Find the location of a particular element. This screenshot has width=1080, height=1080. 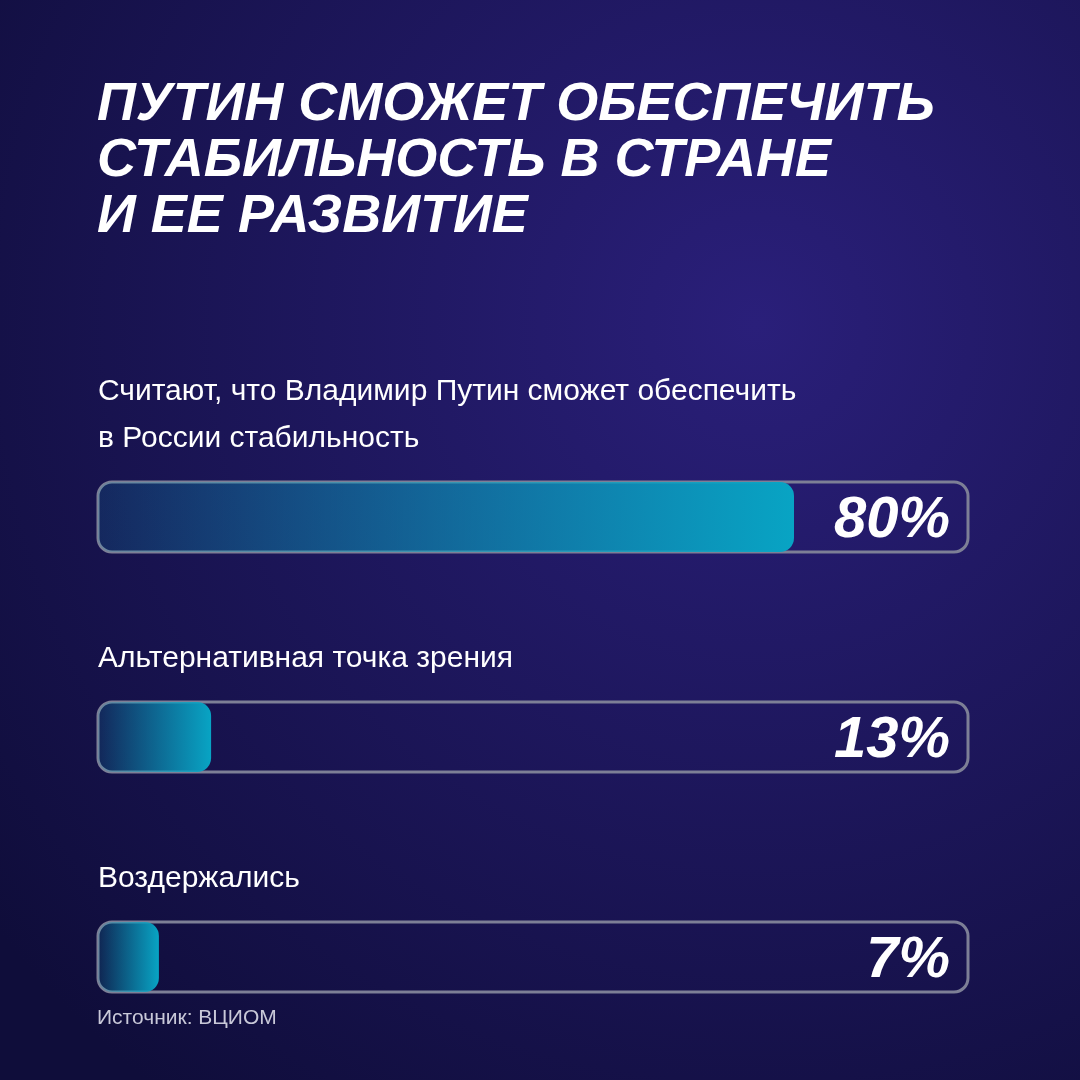

text: Источник: ВЦИОМ is located at coordinates (187, 1016).